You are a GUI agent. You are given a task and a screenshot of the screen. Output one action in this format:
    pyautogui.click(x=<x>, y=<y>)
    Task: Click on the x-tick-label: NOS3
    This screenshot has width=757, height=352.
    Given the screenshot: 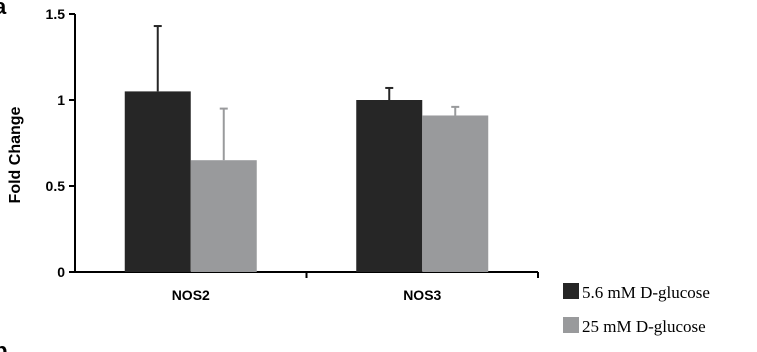 What is the action you would take?
    pyautogui.click(x=422, y=295)
    